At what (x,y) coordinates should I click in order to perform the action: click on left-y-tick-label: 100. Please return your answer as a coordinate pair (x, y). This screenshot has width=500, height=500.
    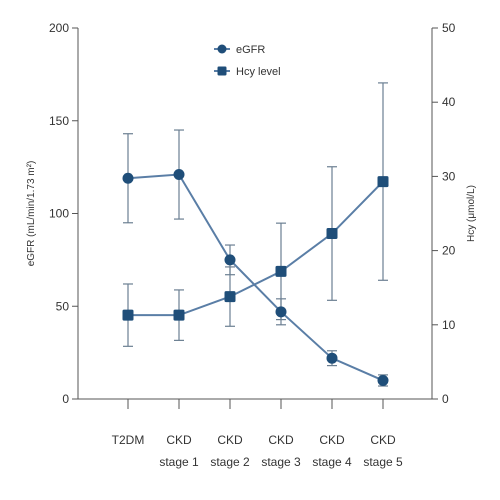
    Looking at the image, I should click on (59, 214).